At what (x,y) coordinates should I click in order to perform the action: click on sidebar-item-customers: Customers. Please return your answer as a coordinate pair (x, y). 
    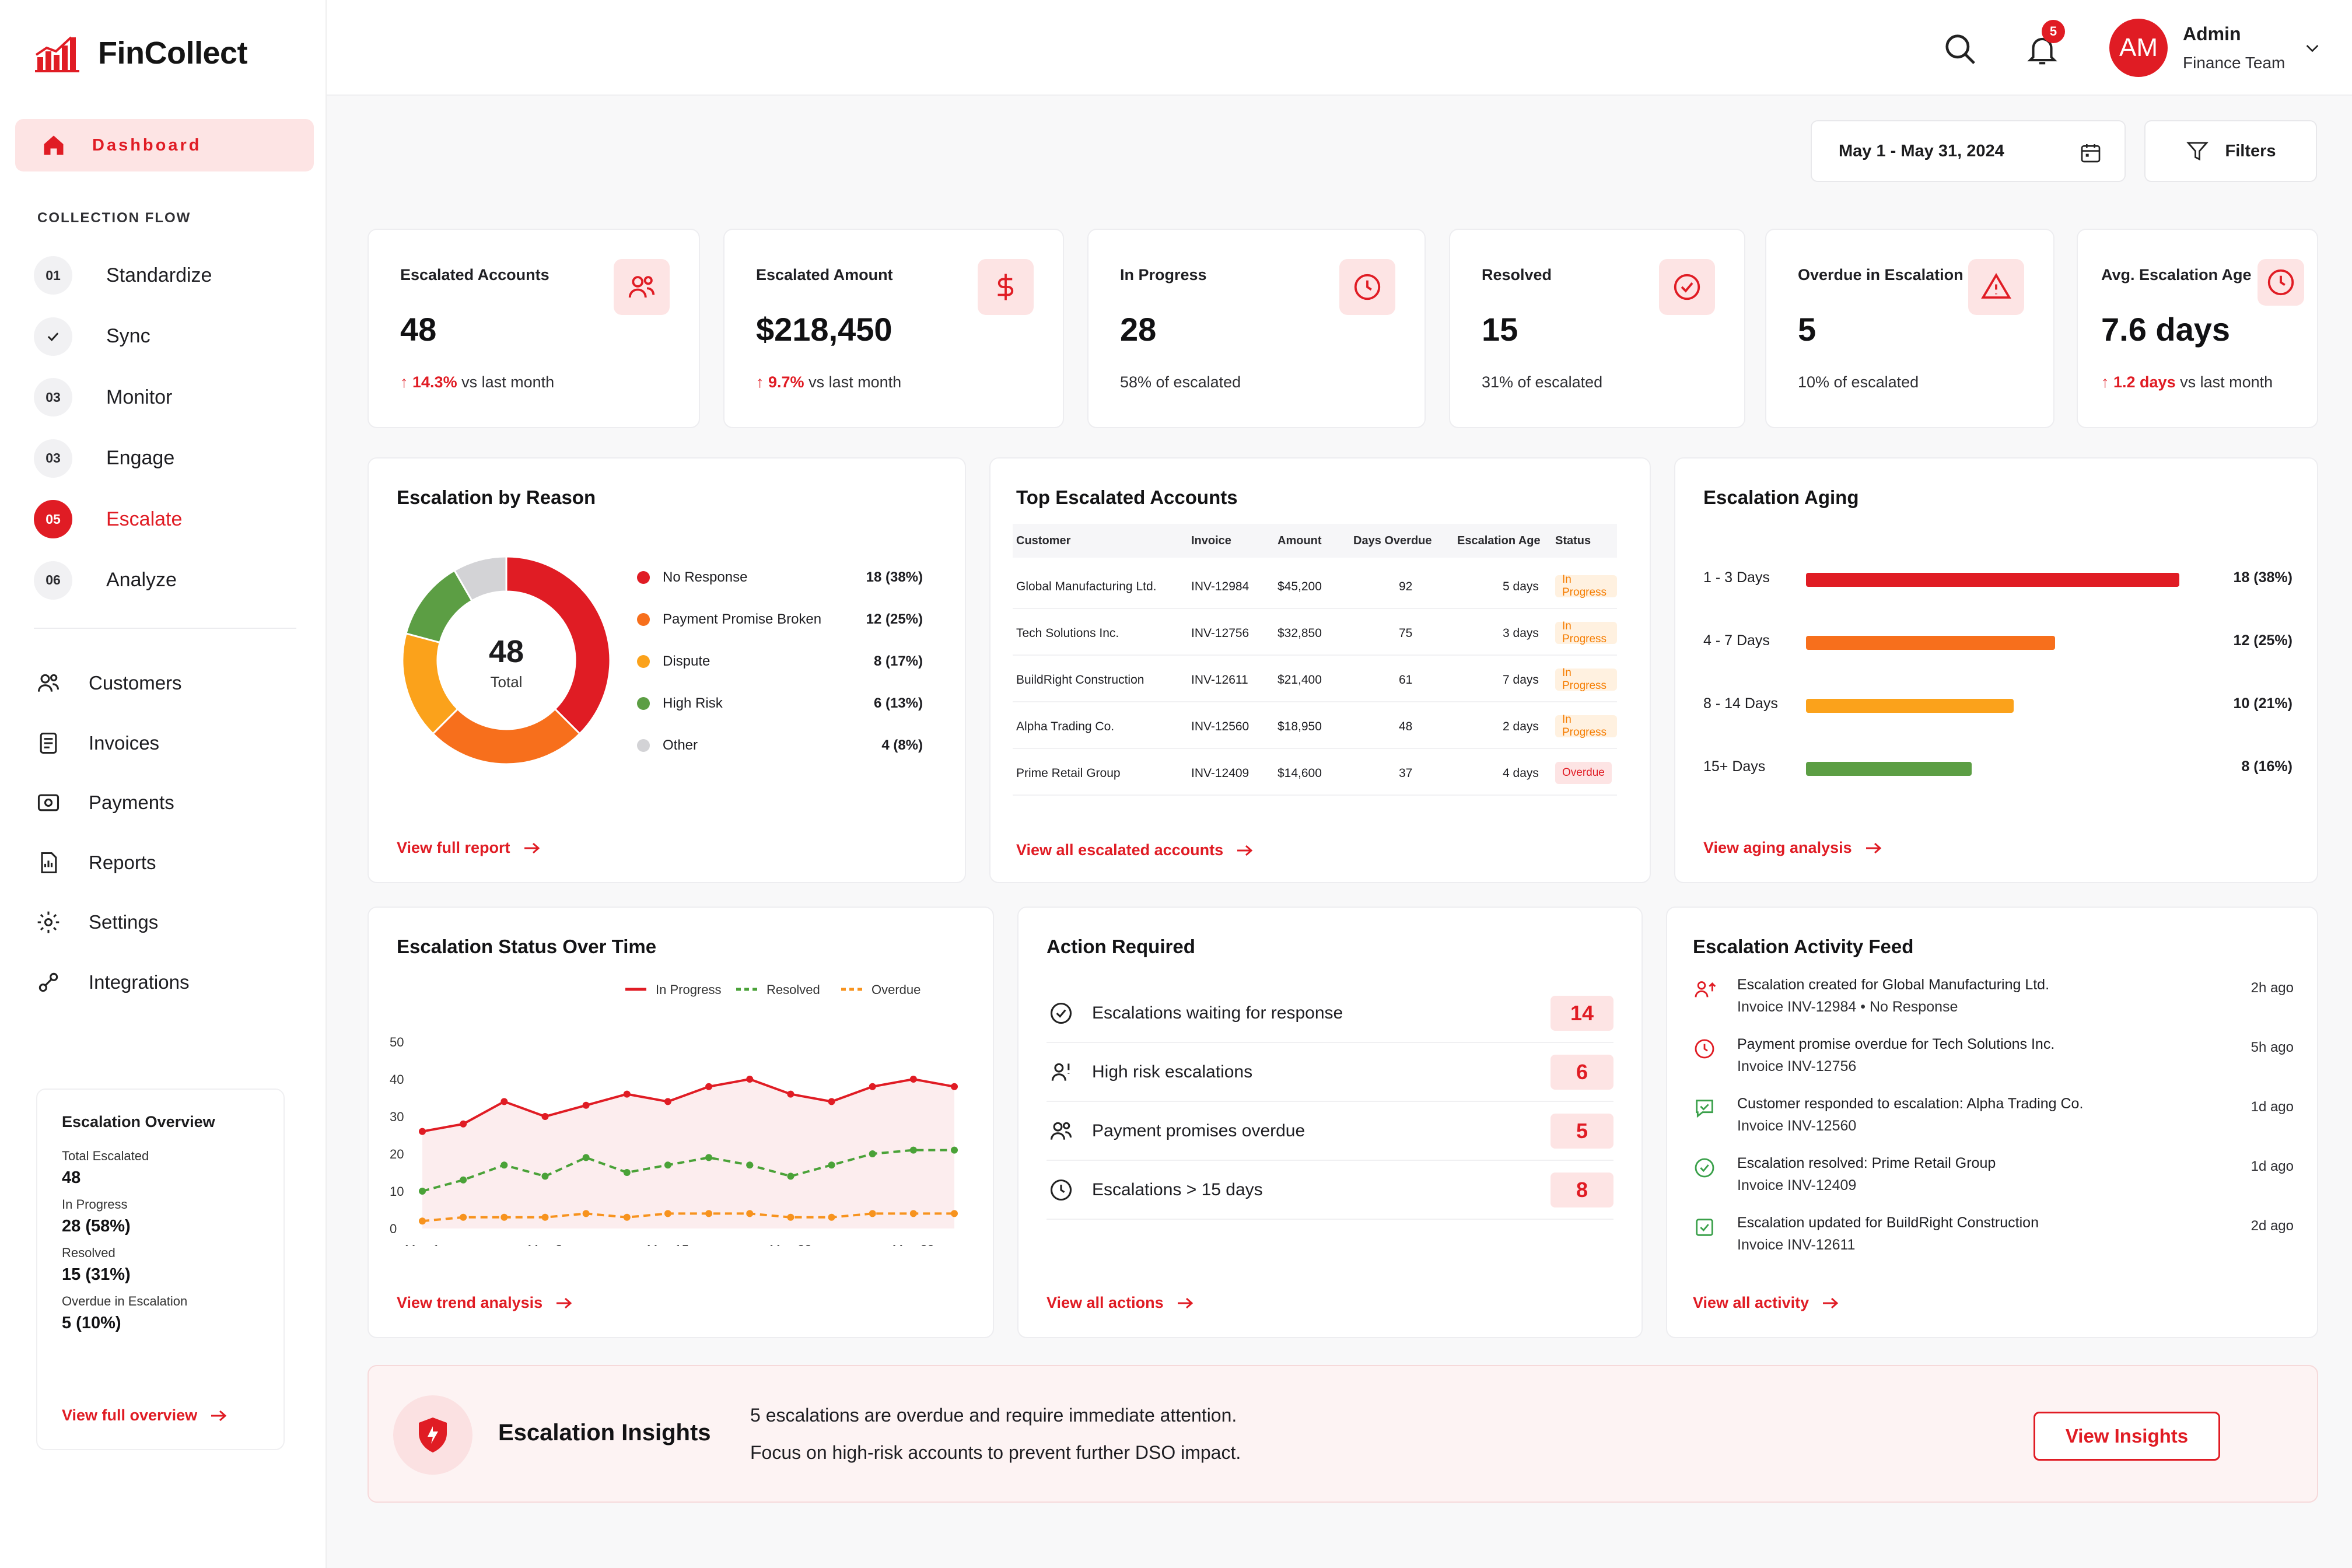
    Looking at the image, I should click on (111, 683).